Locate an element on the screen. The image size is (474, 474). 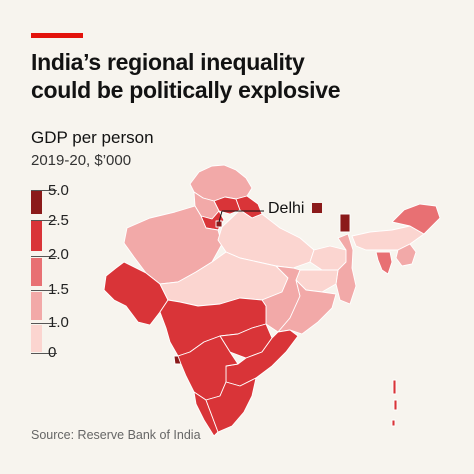
region-rajasthan is located at coordinates (173, 245).